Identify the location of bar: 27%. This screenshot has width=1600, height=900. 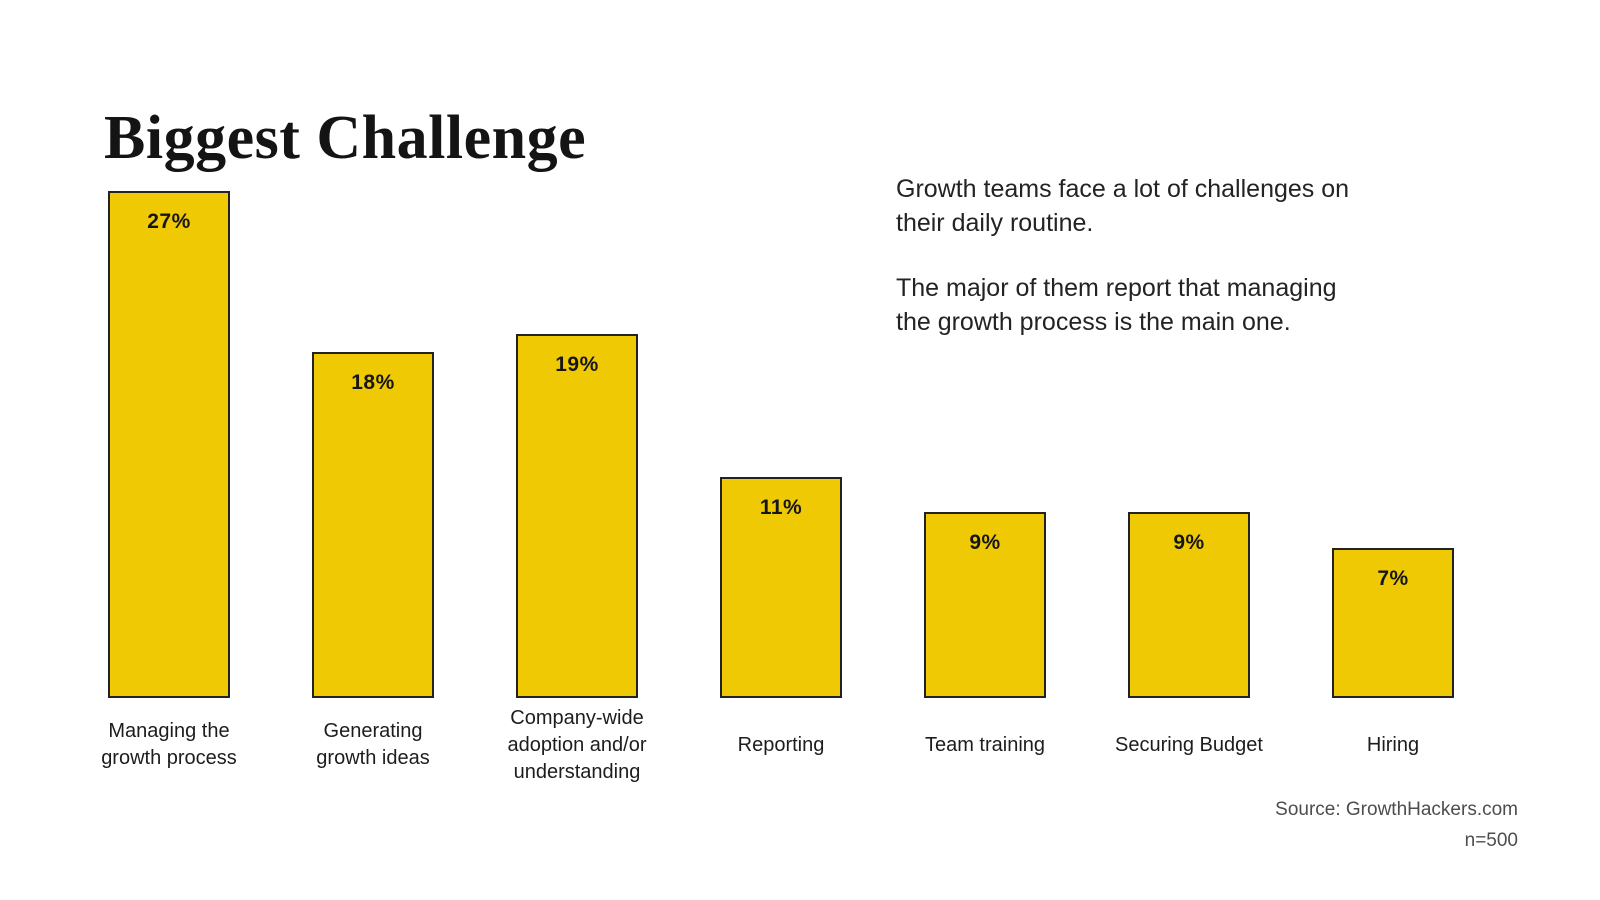
(169, 444).